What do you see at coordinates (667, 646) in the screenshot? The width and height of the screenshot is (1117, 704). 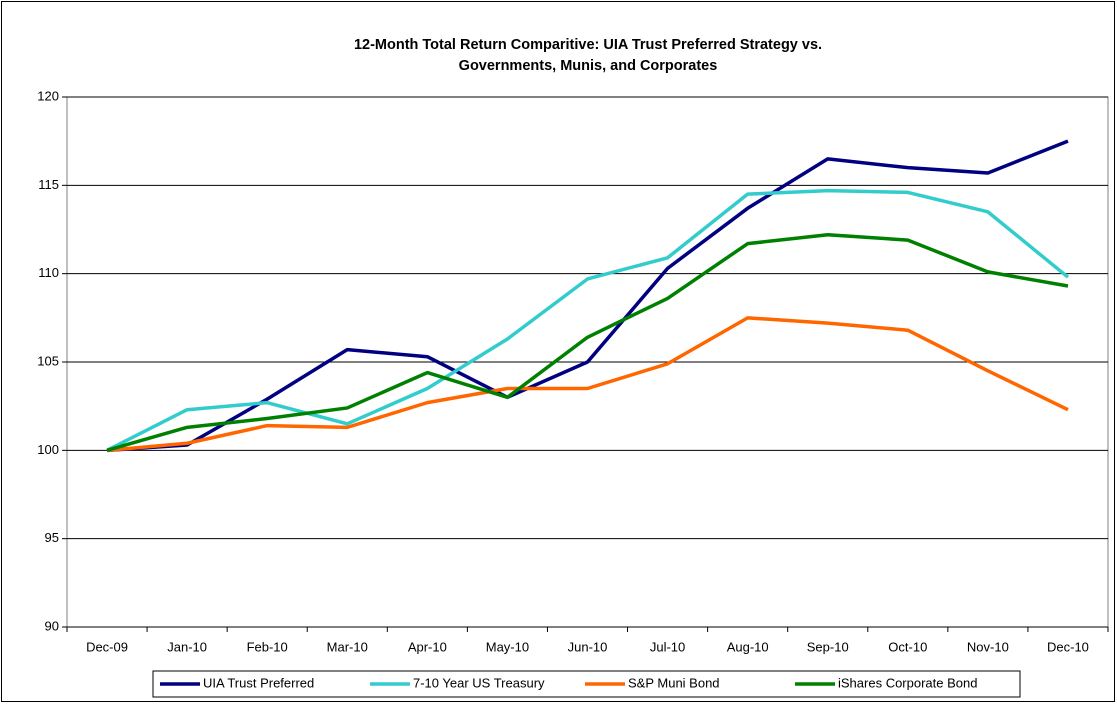 I see `x-tick-label: Jul-10` at bounding box center [667, 646].